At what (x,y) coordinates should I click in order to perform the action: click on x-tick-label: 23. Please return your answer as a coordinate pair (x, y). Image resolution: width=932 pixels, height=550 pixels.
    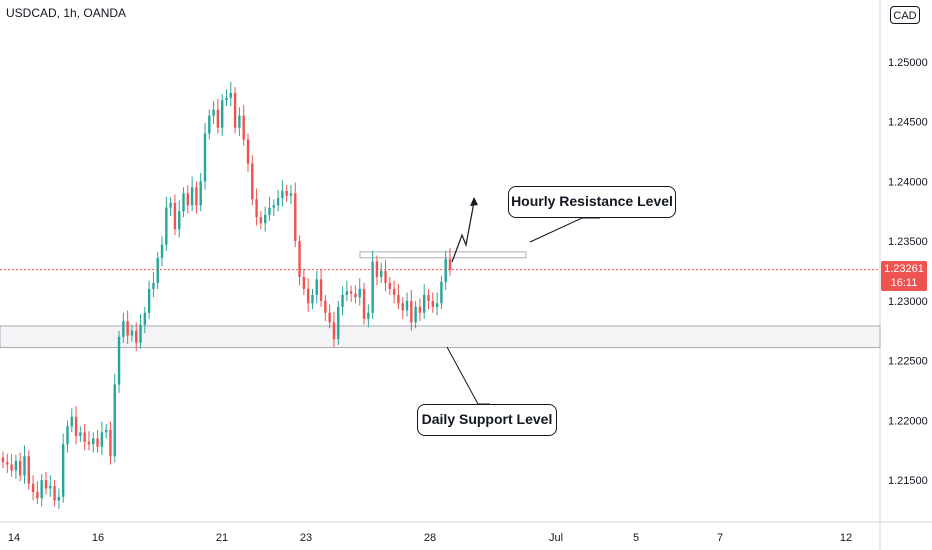
    Looking at the image, I should click on (306, 538).